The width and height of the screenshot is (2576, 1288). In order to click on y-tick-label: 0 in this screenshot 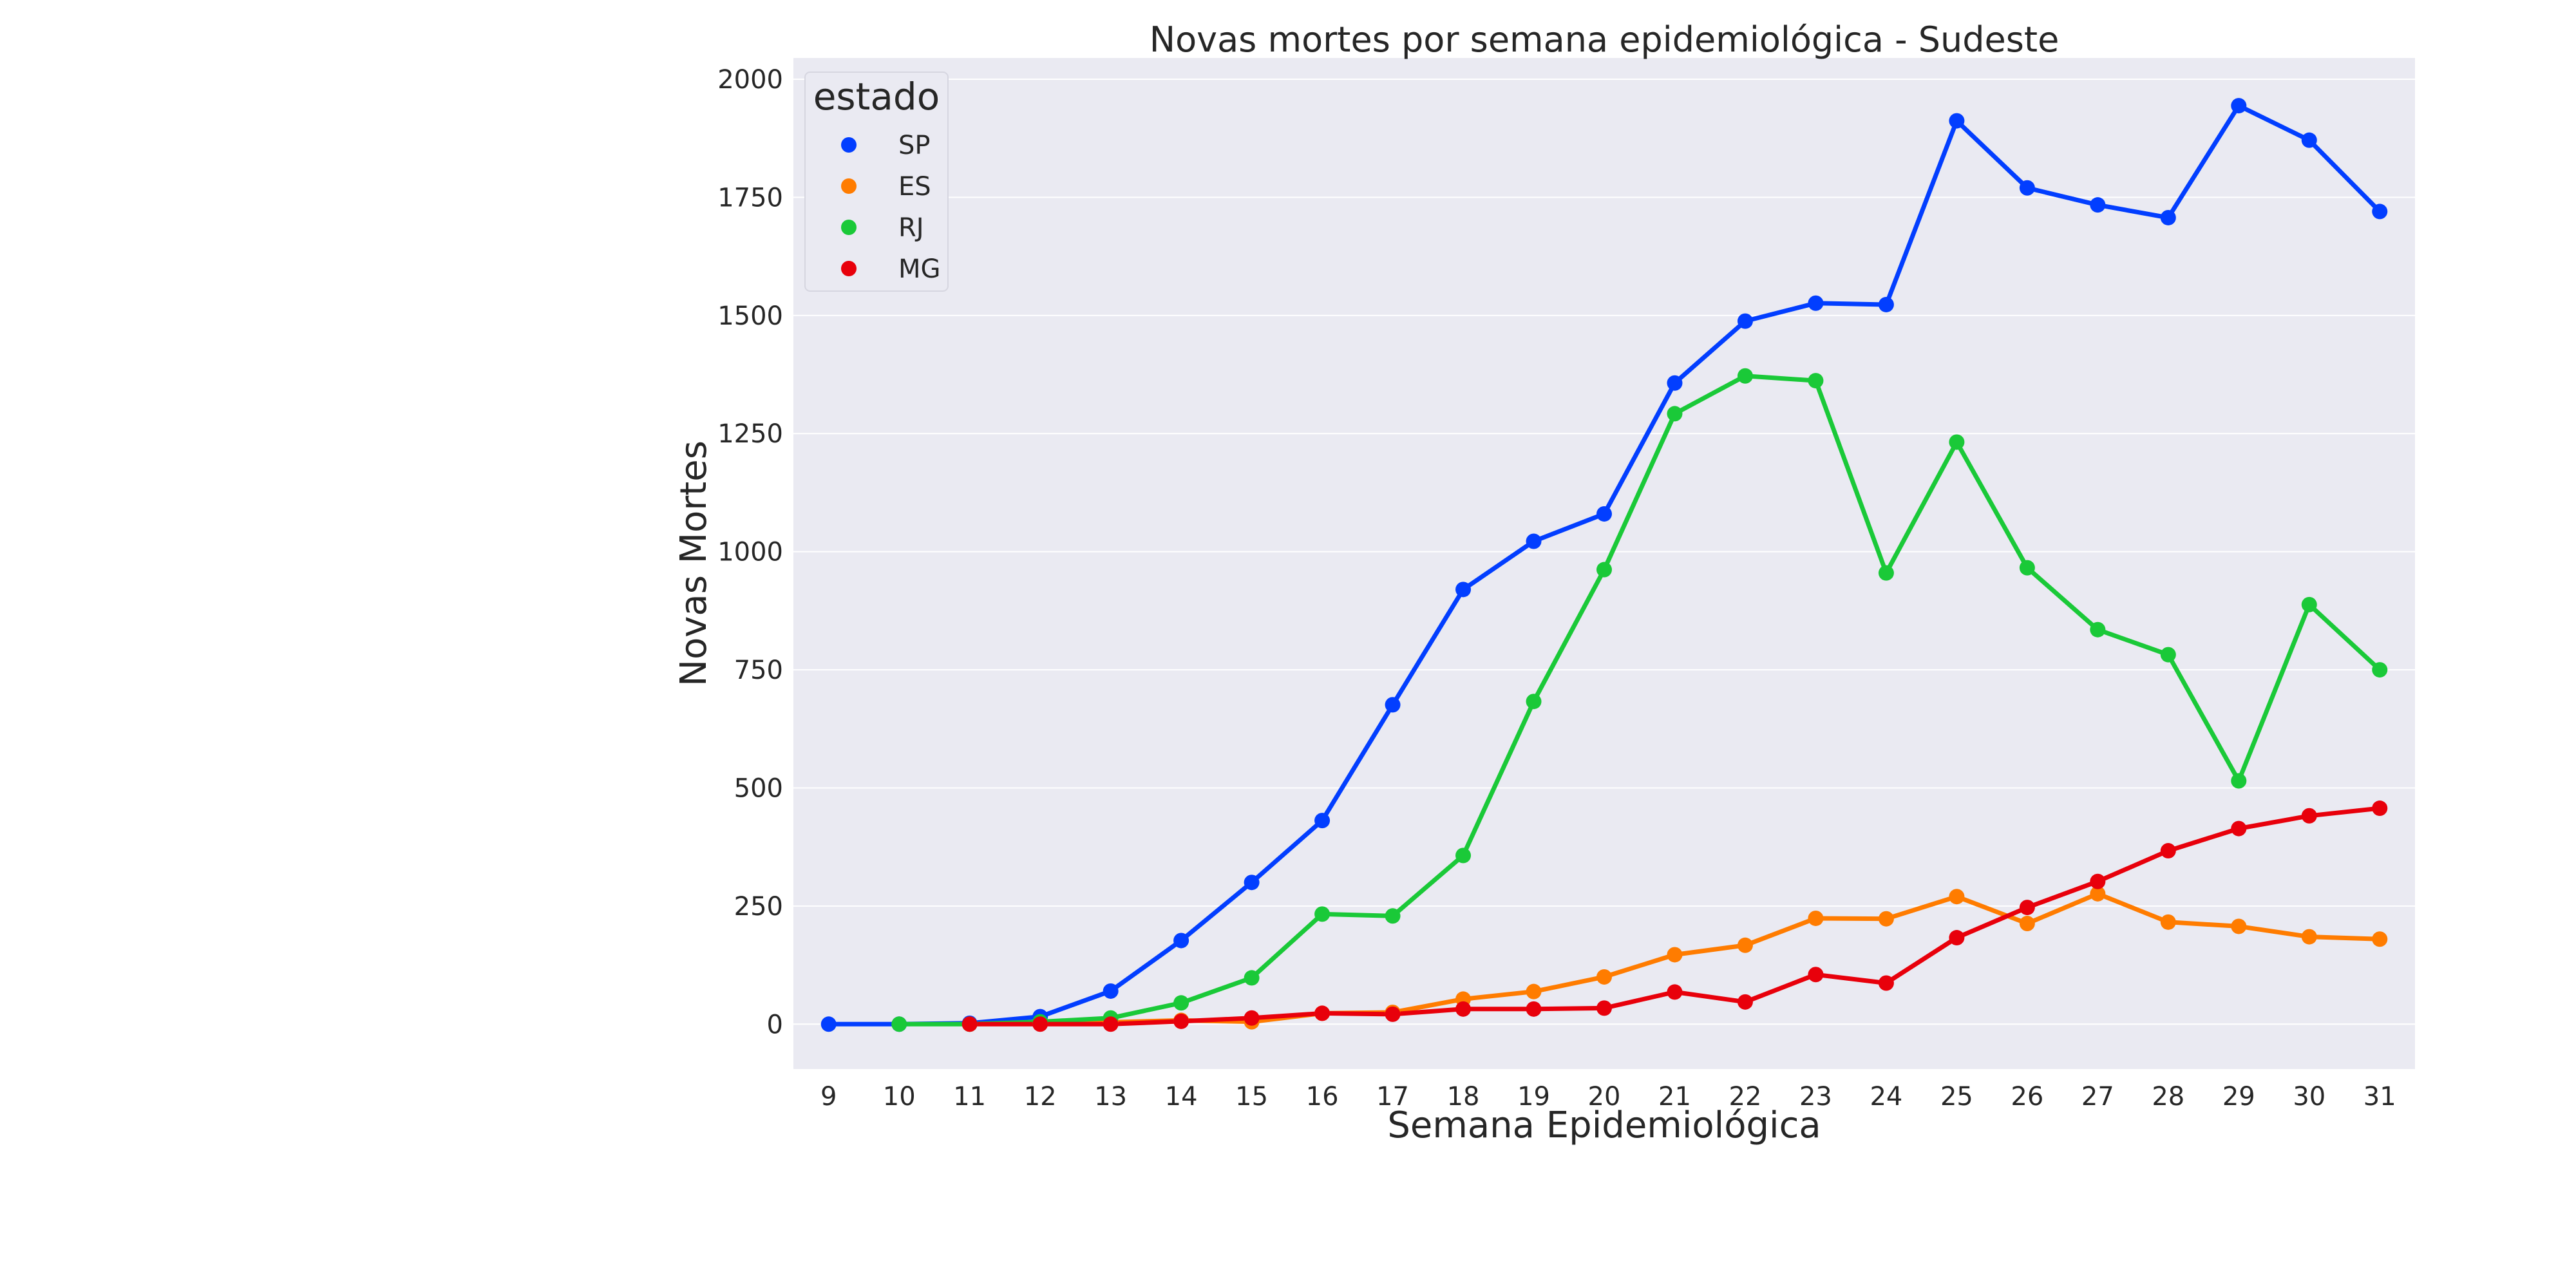, I will do `click(775, 1025)`.